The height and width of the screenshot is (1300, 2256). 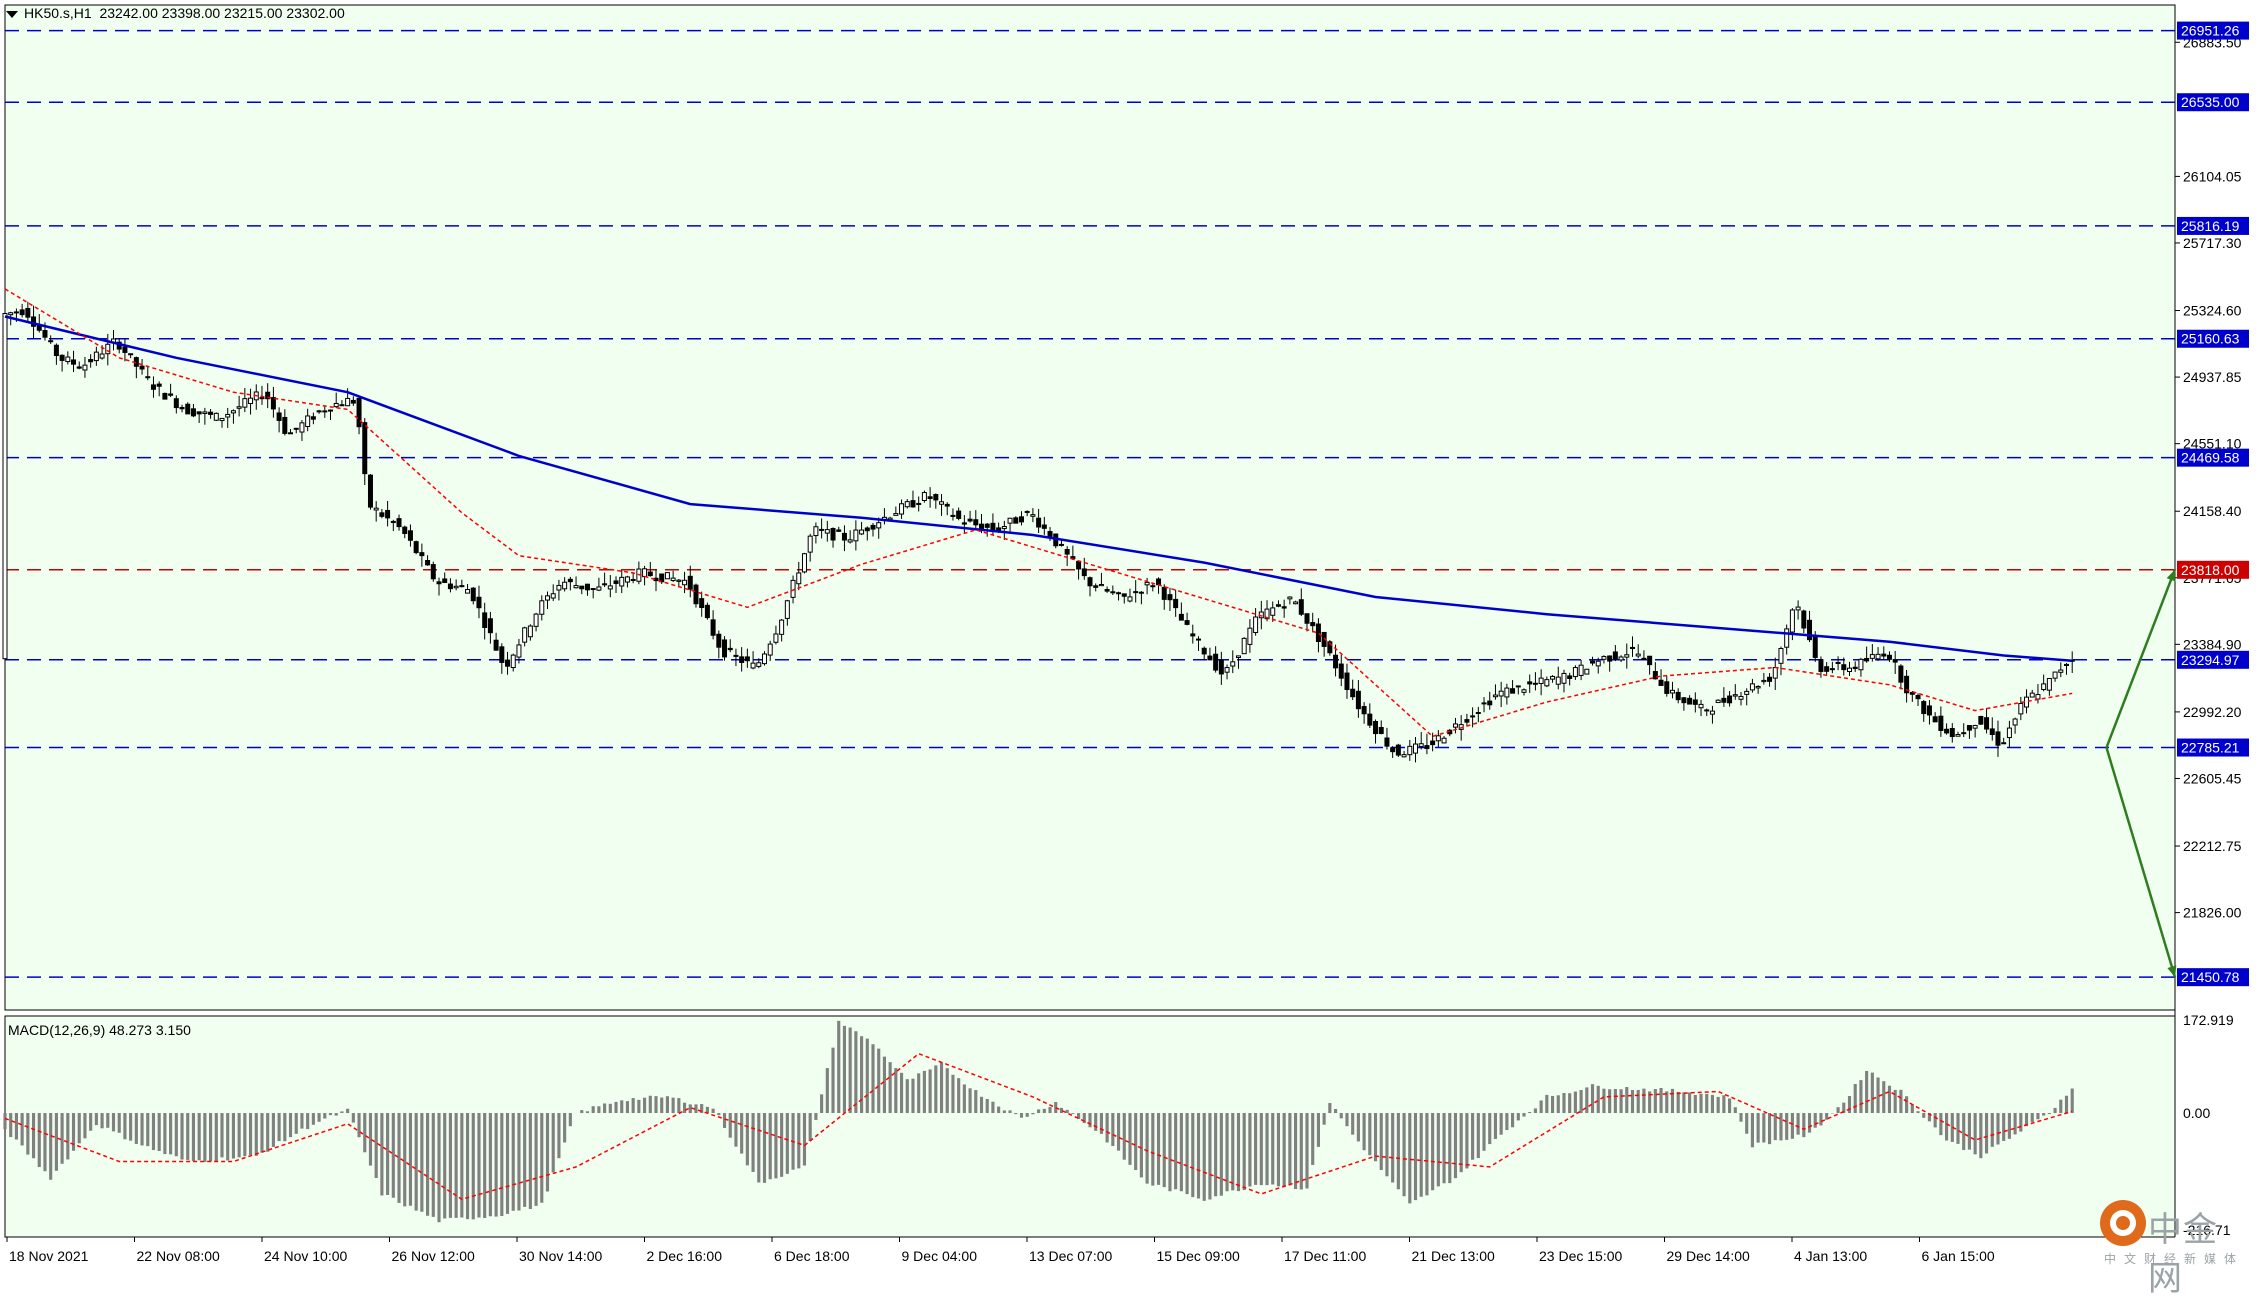 What do you see at coordinates (2212, 846) in the screenshot?
I see `y-tick-label: 22212.75` at bounding box center [2212, 846].